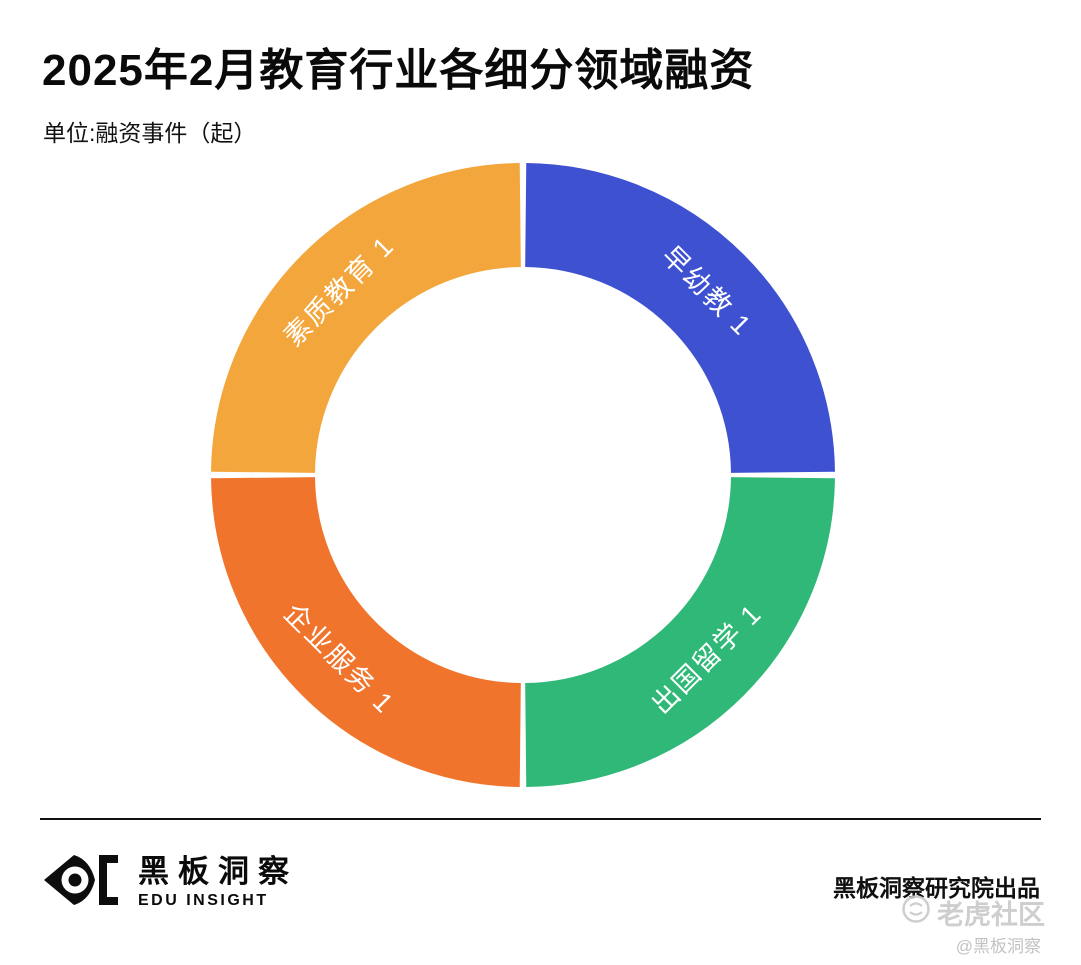 This screenshot has width=1081, height=965. I want to click on watermark-blackboard: @黑板洞察, so click(998, 946).